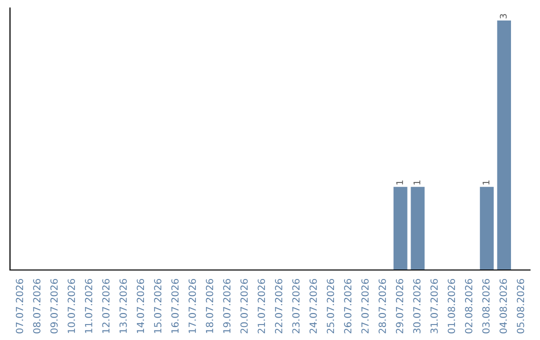 The height and width of the screenshot is (340, 540). What do you see at coordinates (262, 306) in the screenshot?
I see `x-tick-label: 21.07.2026` at bounding box center [262, 306].